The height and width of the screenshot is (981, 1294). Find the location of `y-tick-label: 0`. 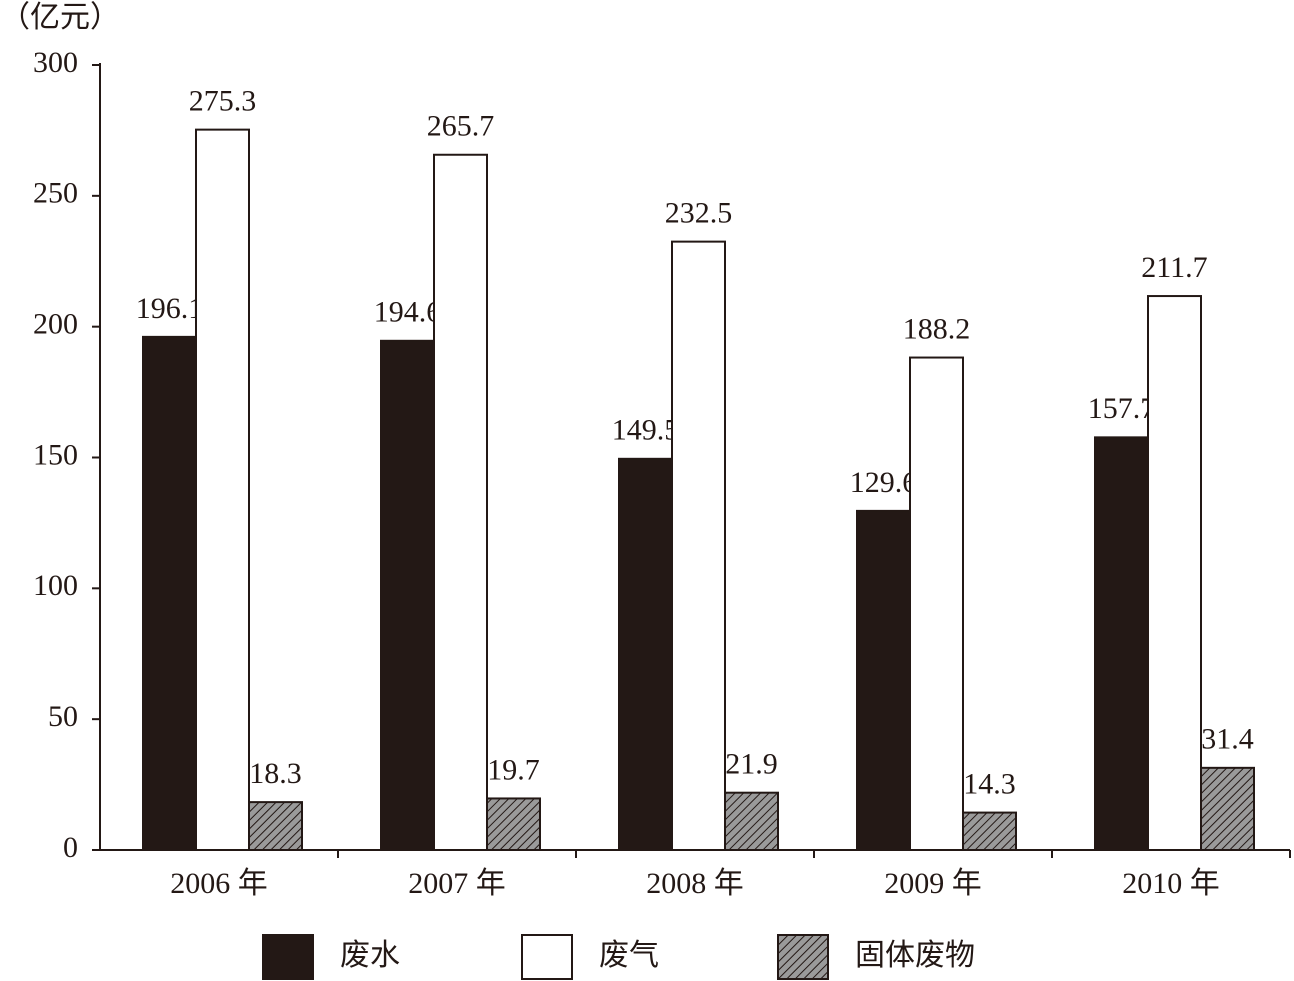

y-tick-label: 0 is located at coordinates (70, 847).